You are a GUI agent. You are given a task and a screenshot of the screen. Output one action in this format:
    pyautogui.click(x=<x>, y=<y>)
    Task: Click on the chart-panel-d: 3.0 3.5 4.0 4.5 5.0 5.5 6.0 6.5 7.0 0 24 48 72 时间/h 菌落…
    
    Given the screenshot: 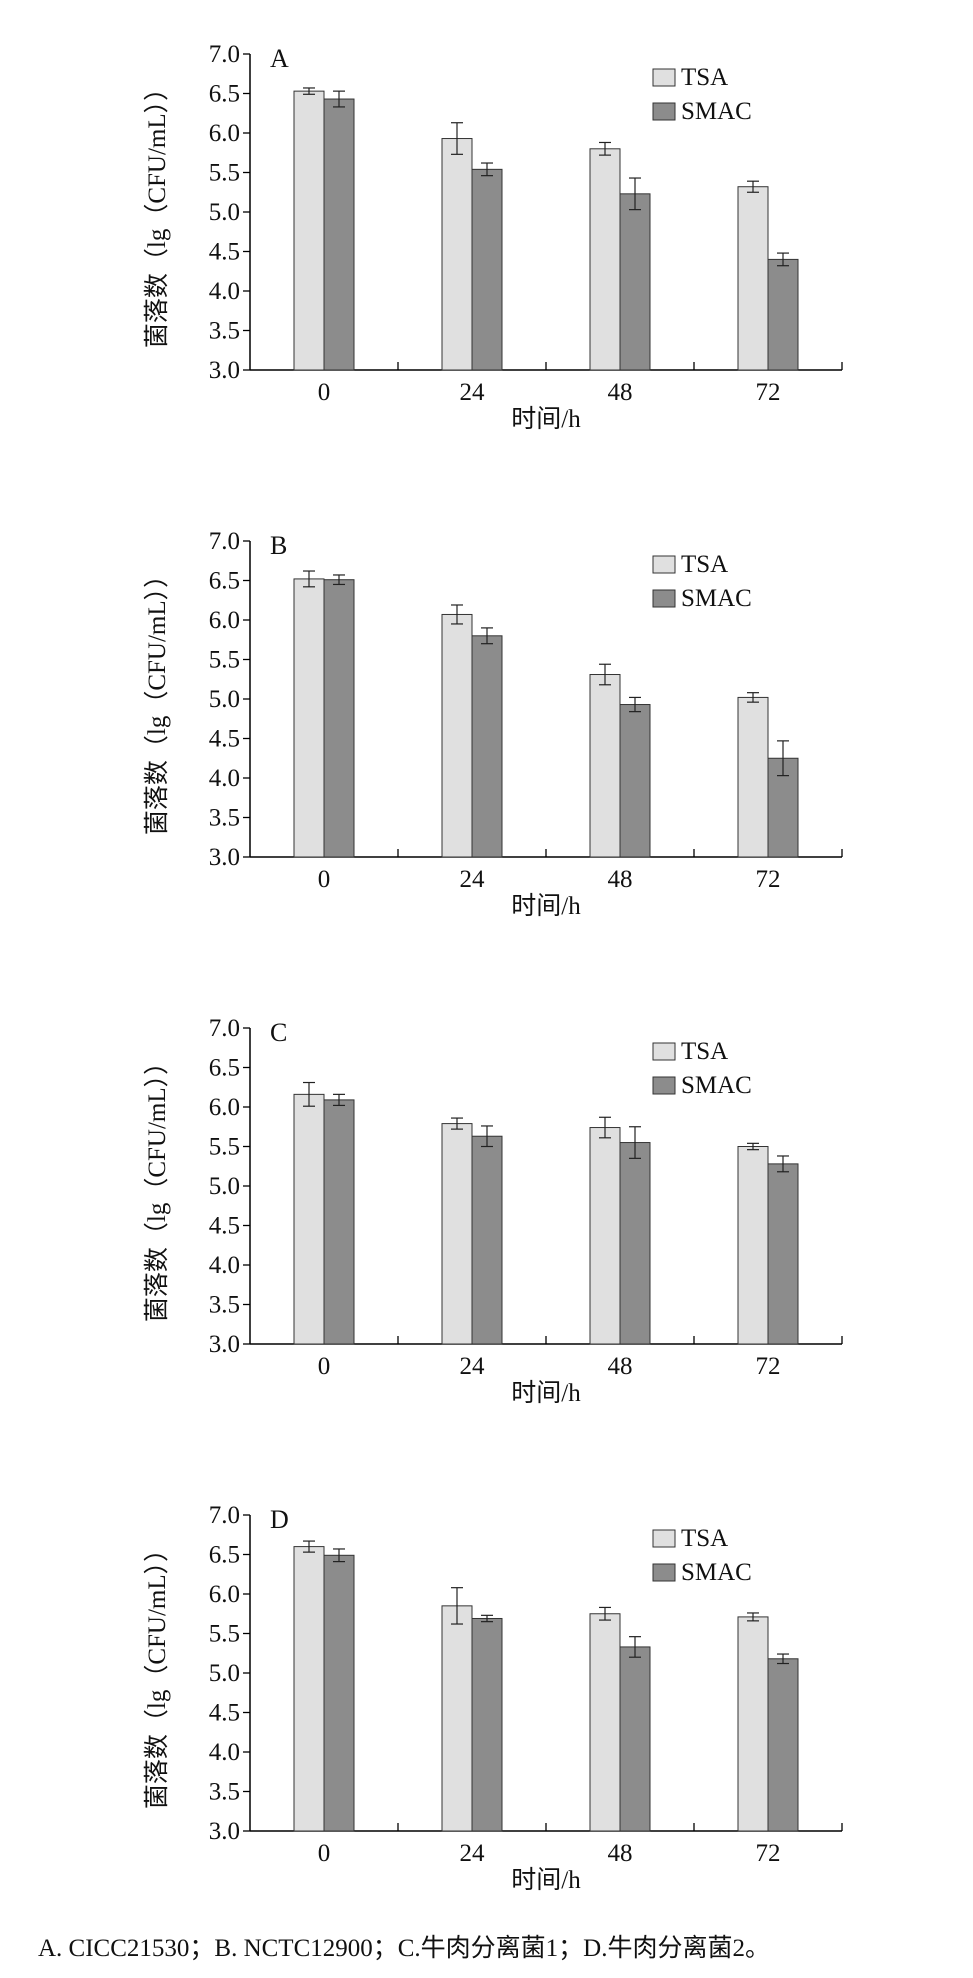 What is the action you would take?
    pyautogui.click(x=493, y=1698)
    